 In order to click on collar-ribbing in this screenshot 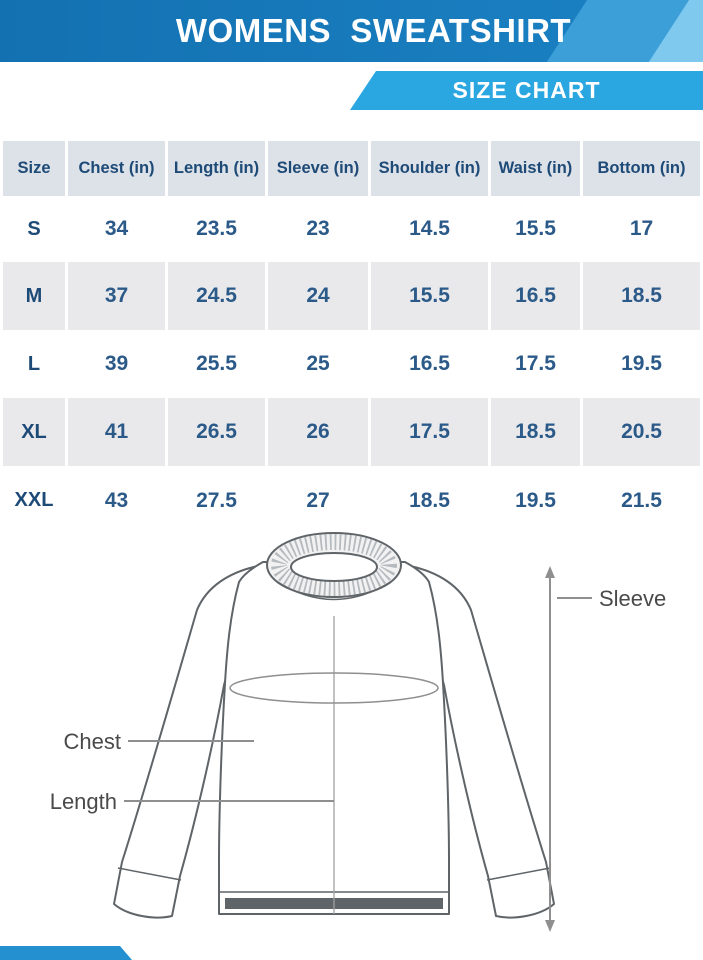, I will do `click(334, 565)`.